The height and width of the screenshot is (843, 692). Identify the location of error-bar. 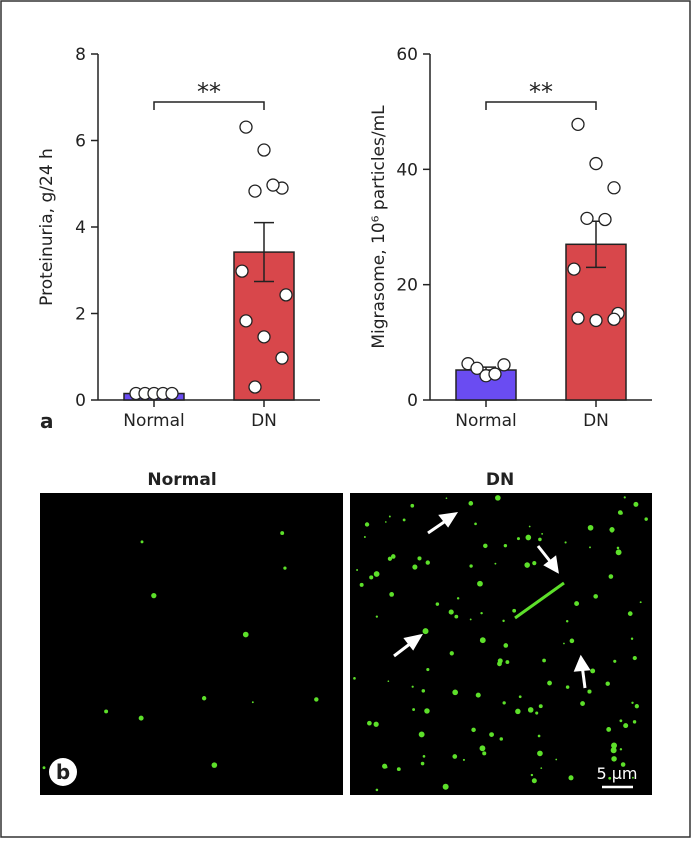
(264, 252).